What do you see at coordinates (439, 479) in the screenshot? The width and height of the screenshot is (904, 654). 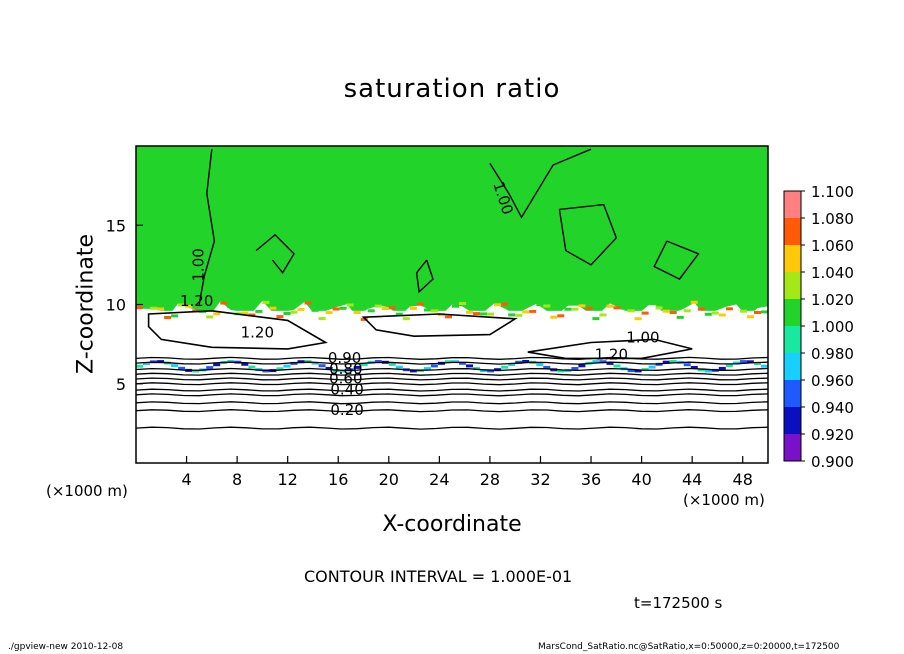 I see `x-tick-label: 24` at bounding box center [439, 479].